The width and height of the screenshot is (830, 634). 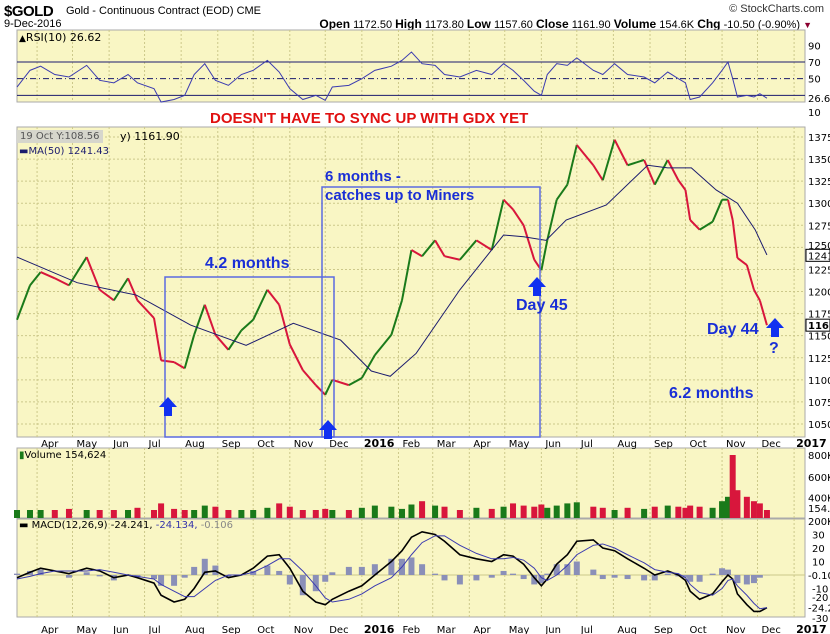 I want to click on rsi-tick-label: 90, so click(x=814, y=46).